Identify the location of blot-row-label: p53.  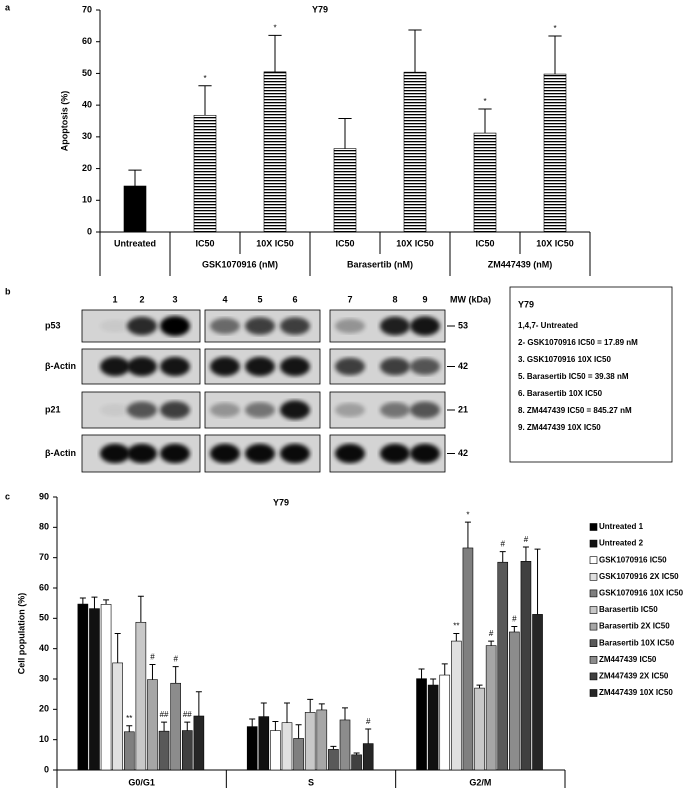
(53, 325).